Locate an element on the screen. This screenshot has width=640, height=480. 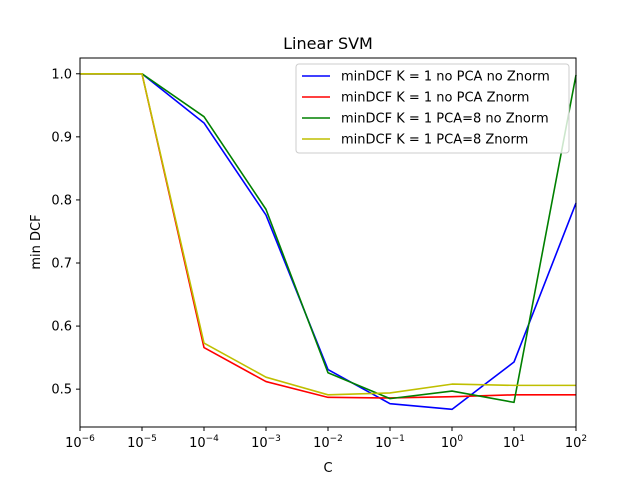
legend-box is located at coordinates (432, 108).